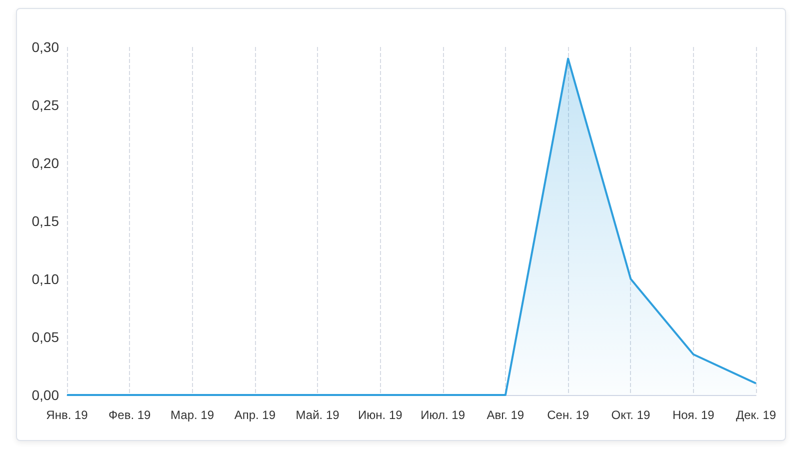  Describe the element at coordinates (46, 163) in the screenshot. I see `y-tick-label: 0,20` at that location.